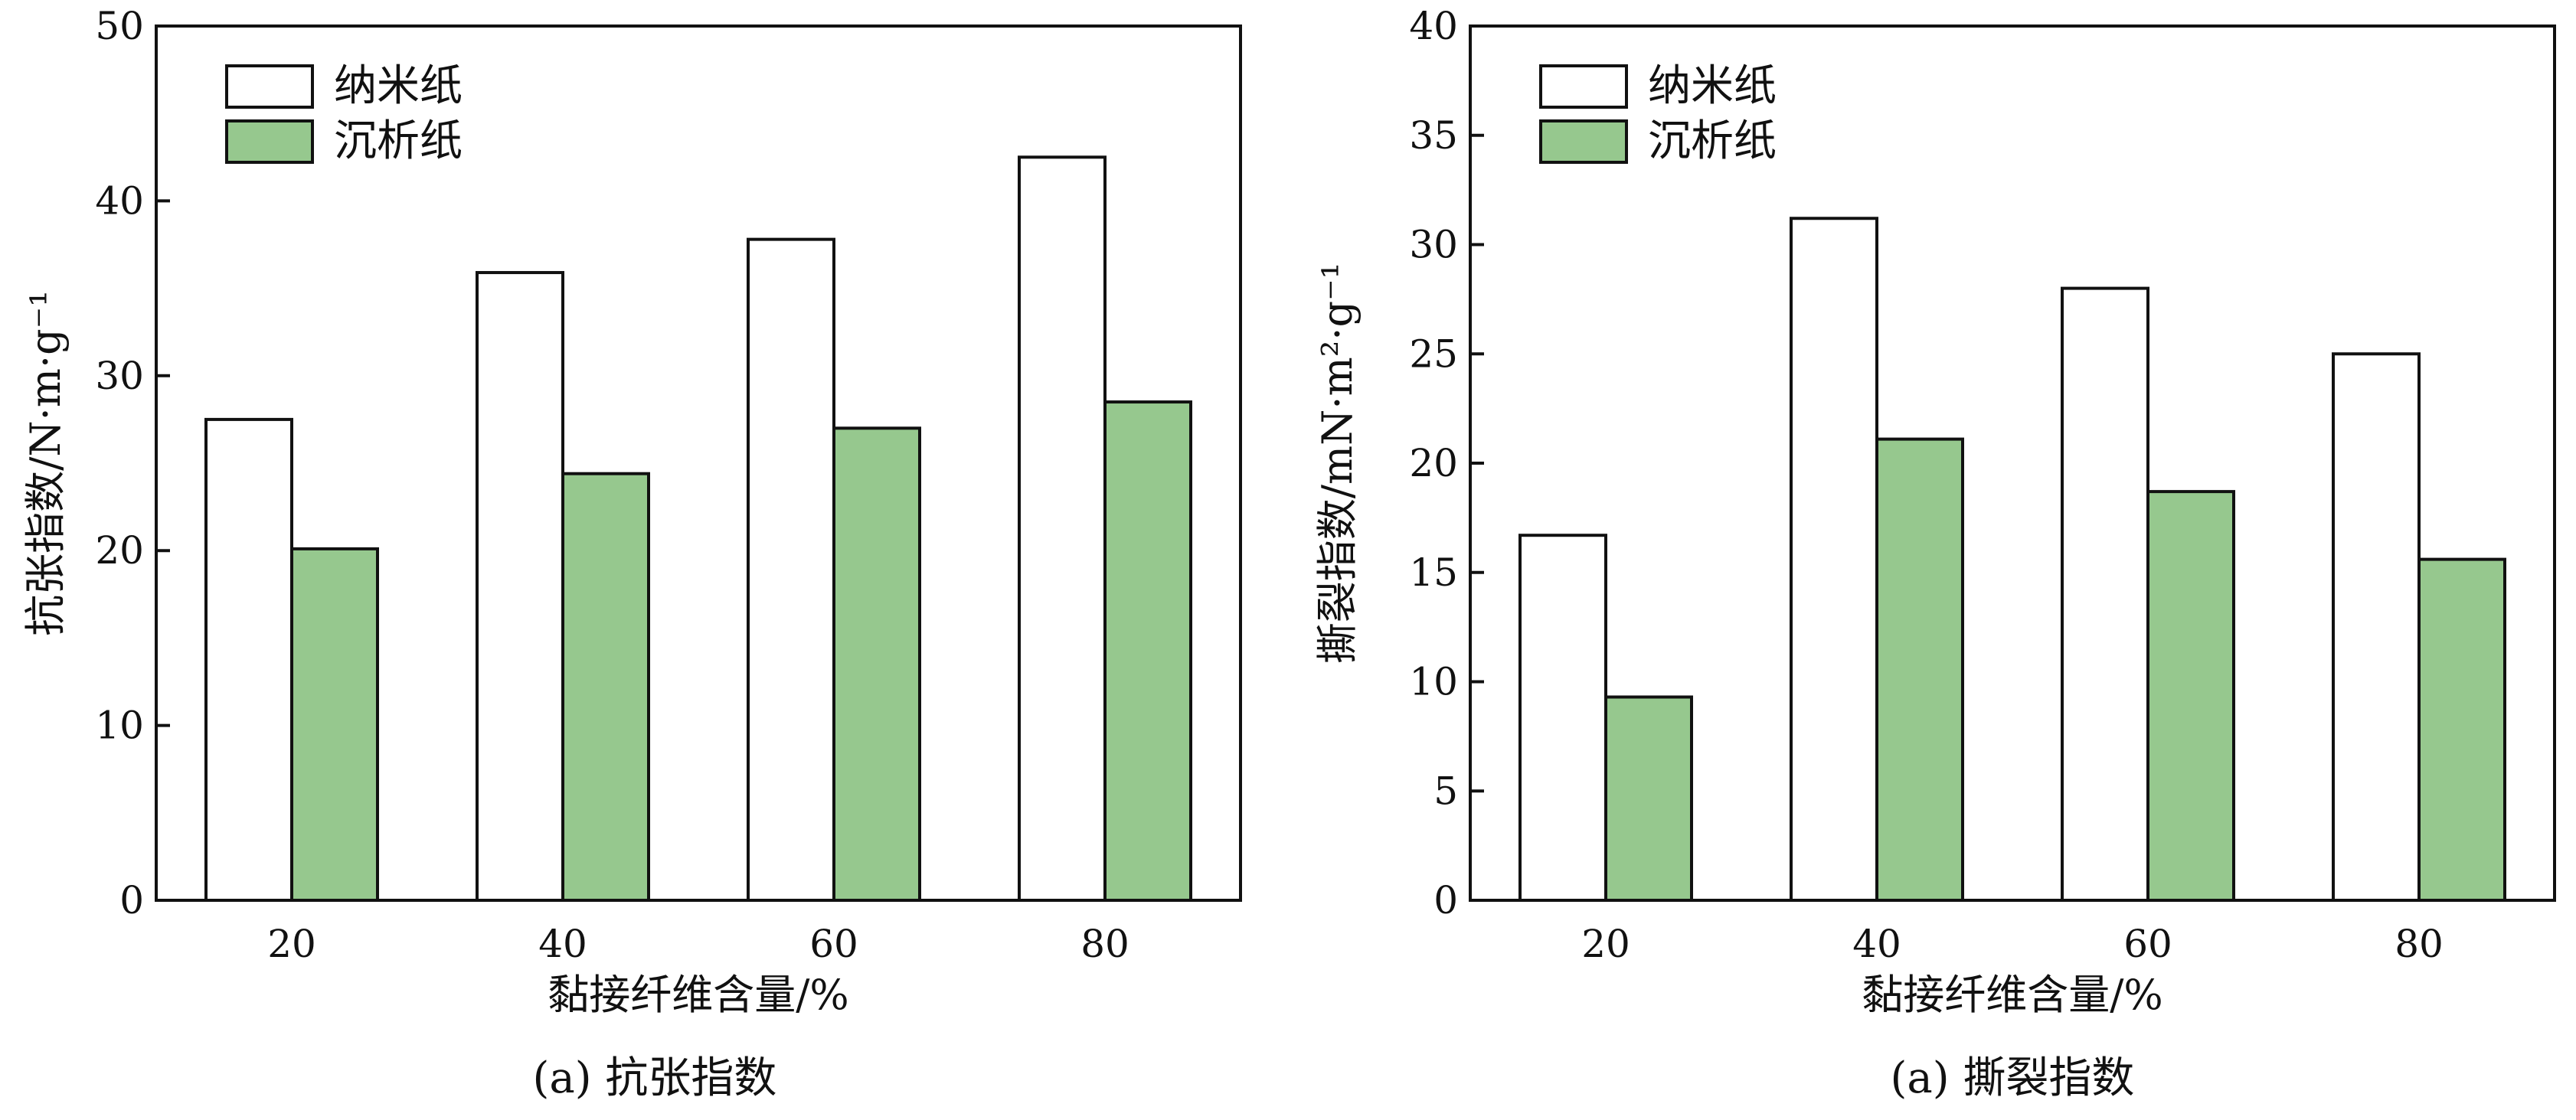  Describe the element at coordinates (1433, 572) in the screenshot. I see `y-tick-label: 15` at that location.